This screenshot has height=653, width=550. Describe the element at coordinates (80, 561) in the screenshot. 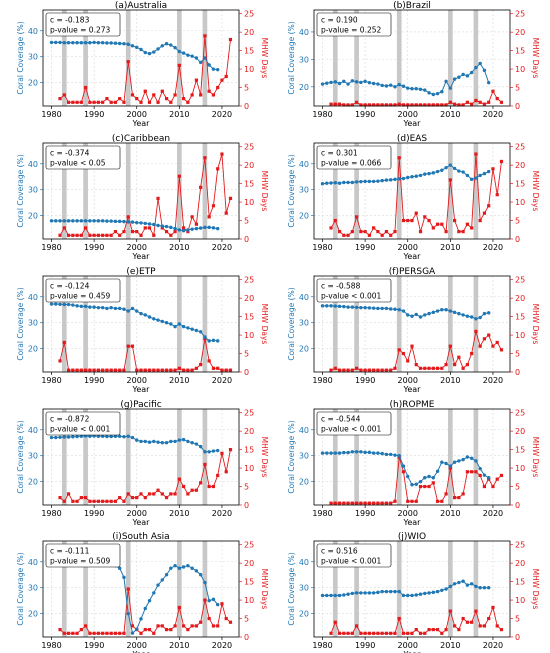

I see `stat-p-value: p-value = 0.509` at that location.